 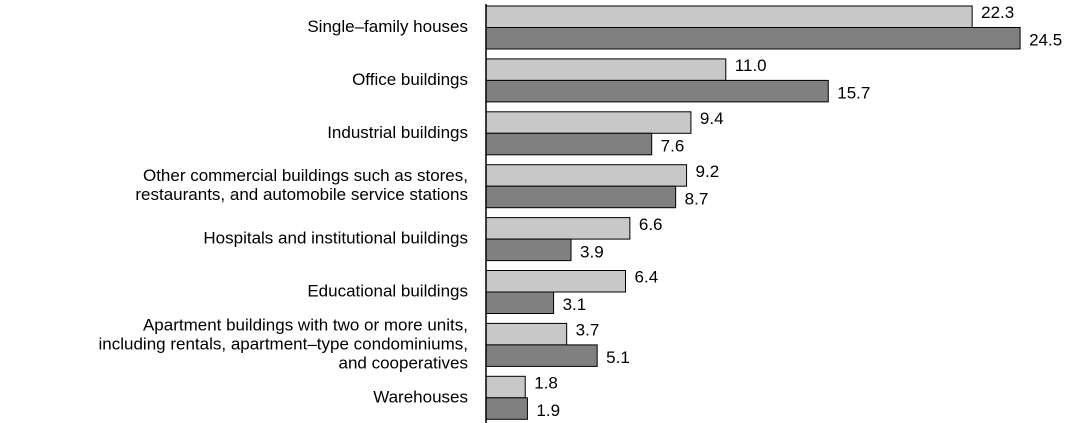 I want to click on value-label: 24.5, so click(x=1045, y=40).